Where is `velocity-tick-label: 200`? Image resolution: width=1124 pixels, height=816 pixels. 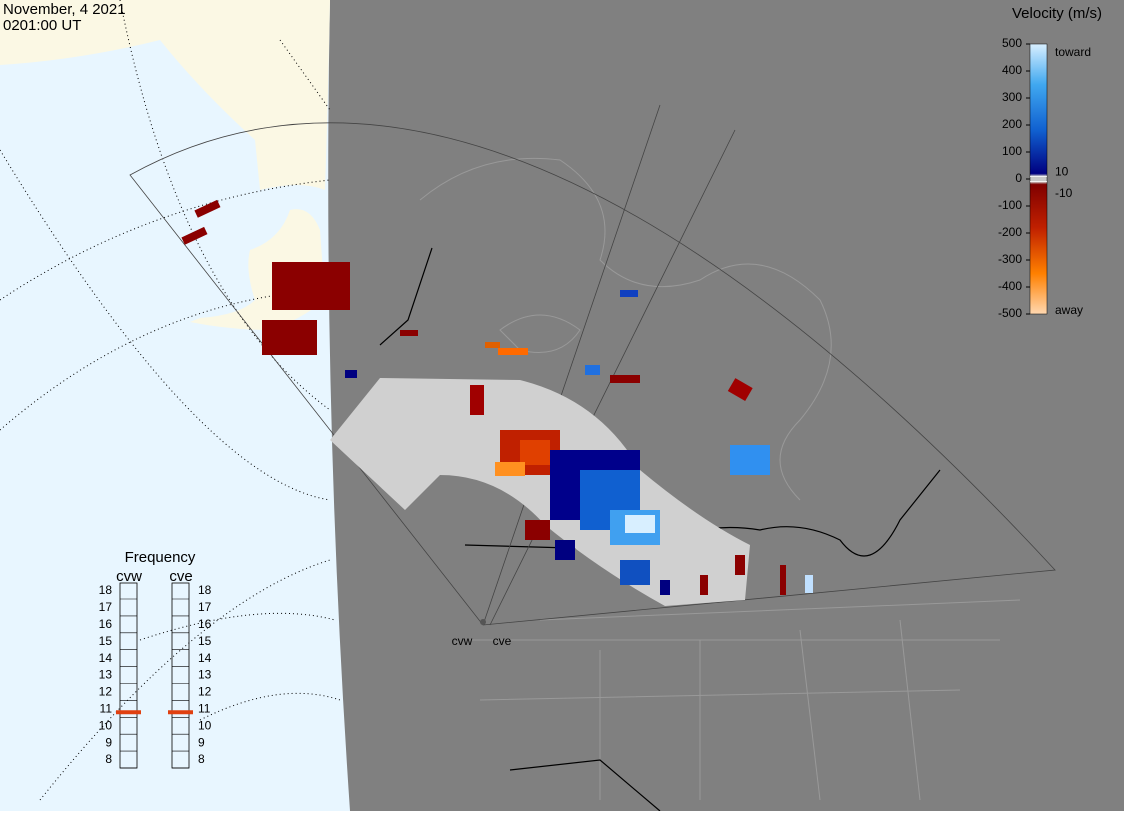 velocity-tick-label: 200 is located at coordinates (1012, 124).